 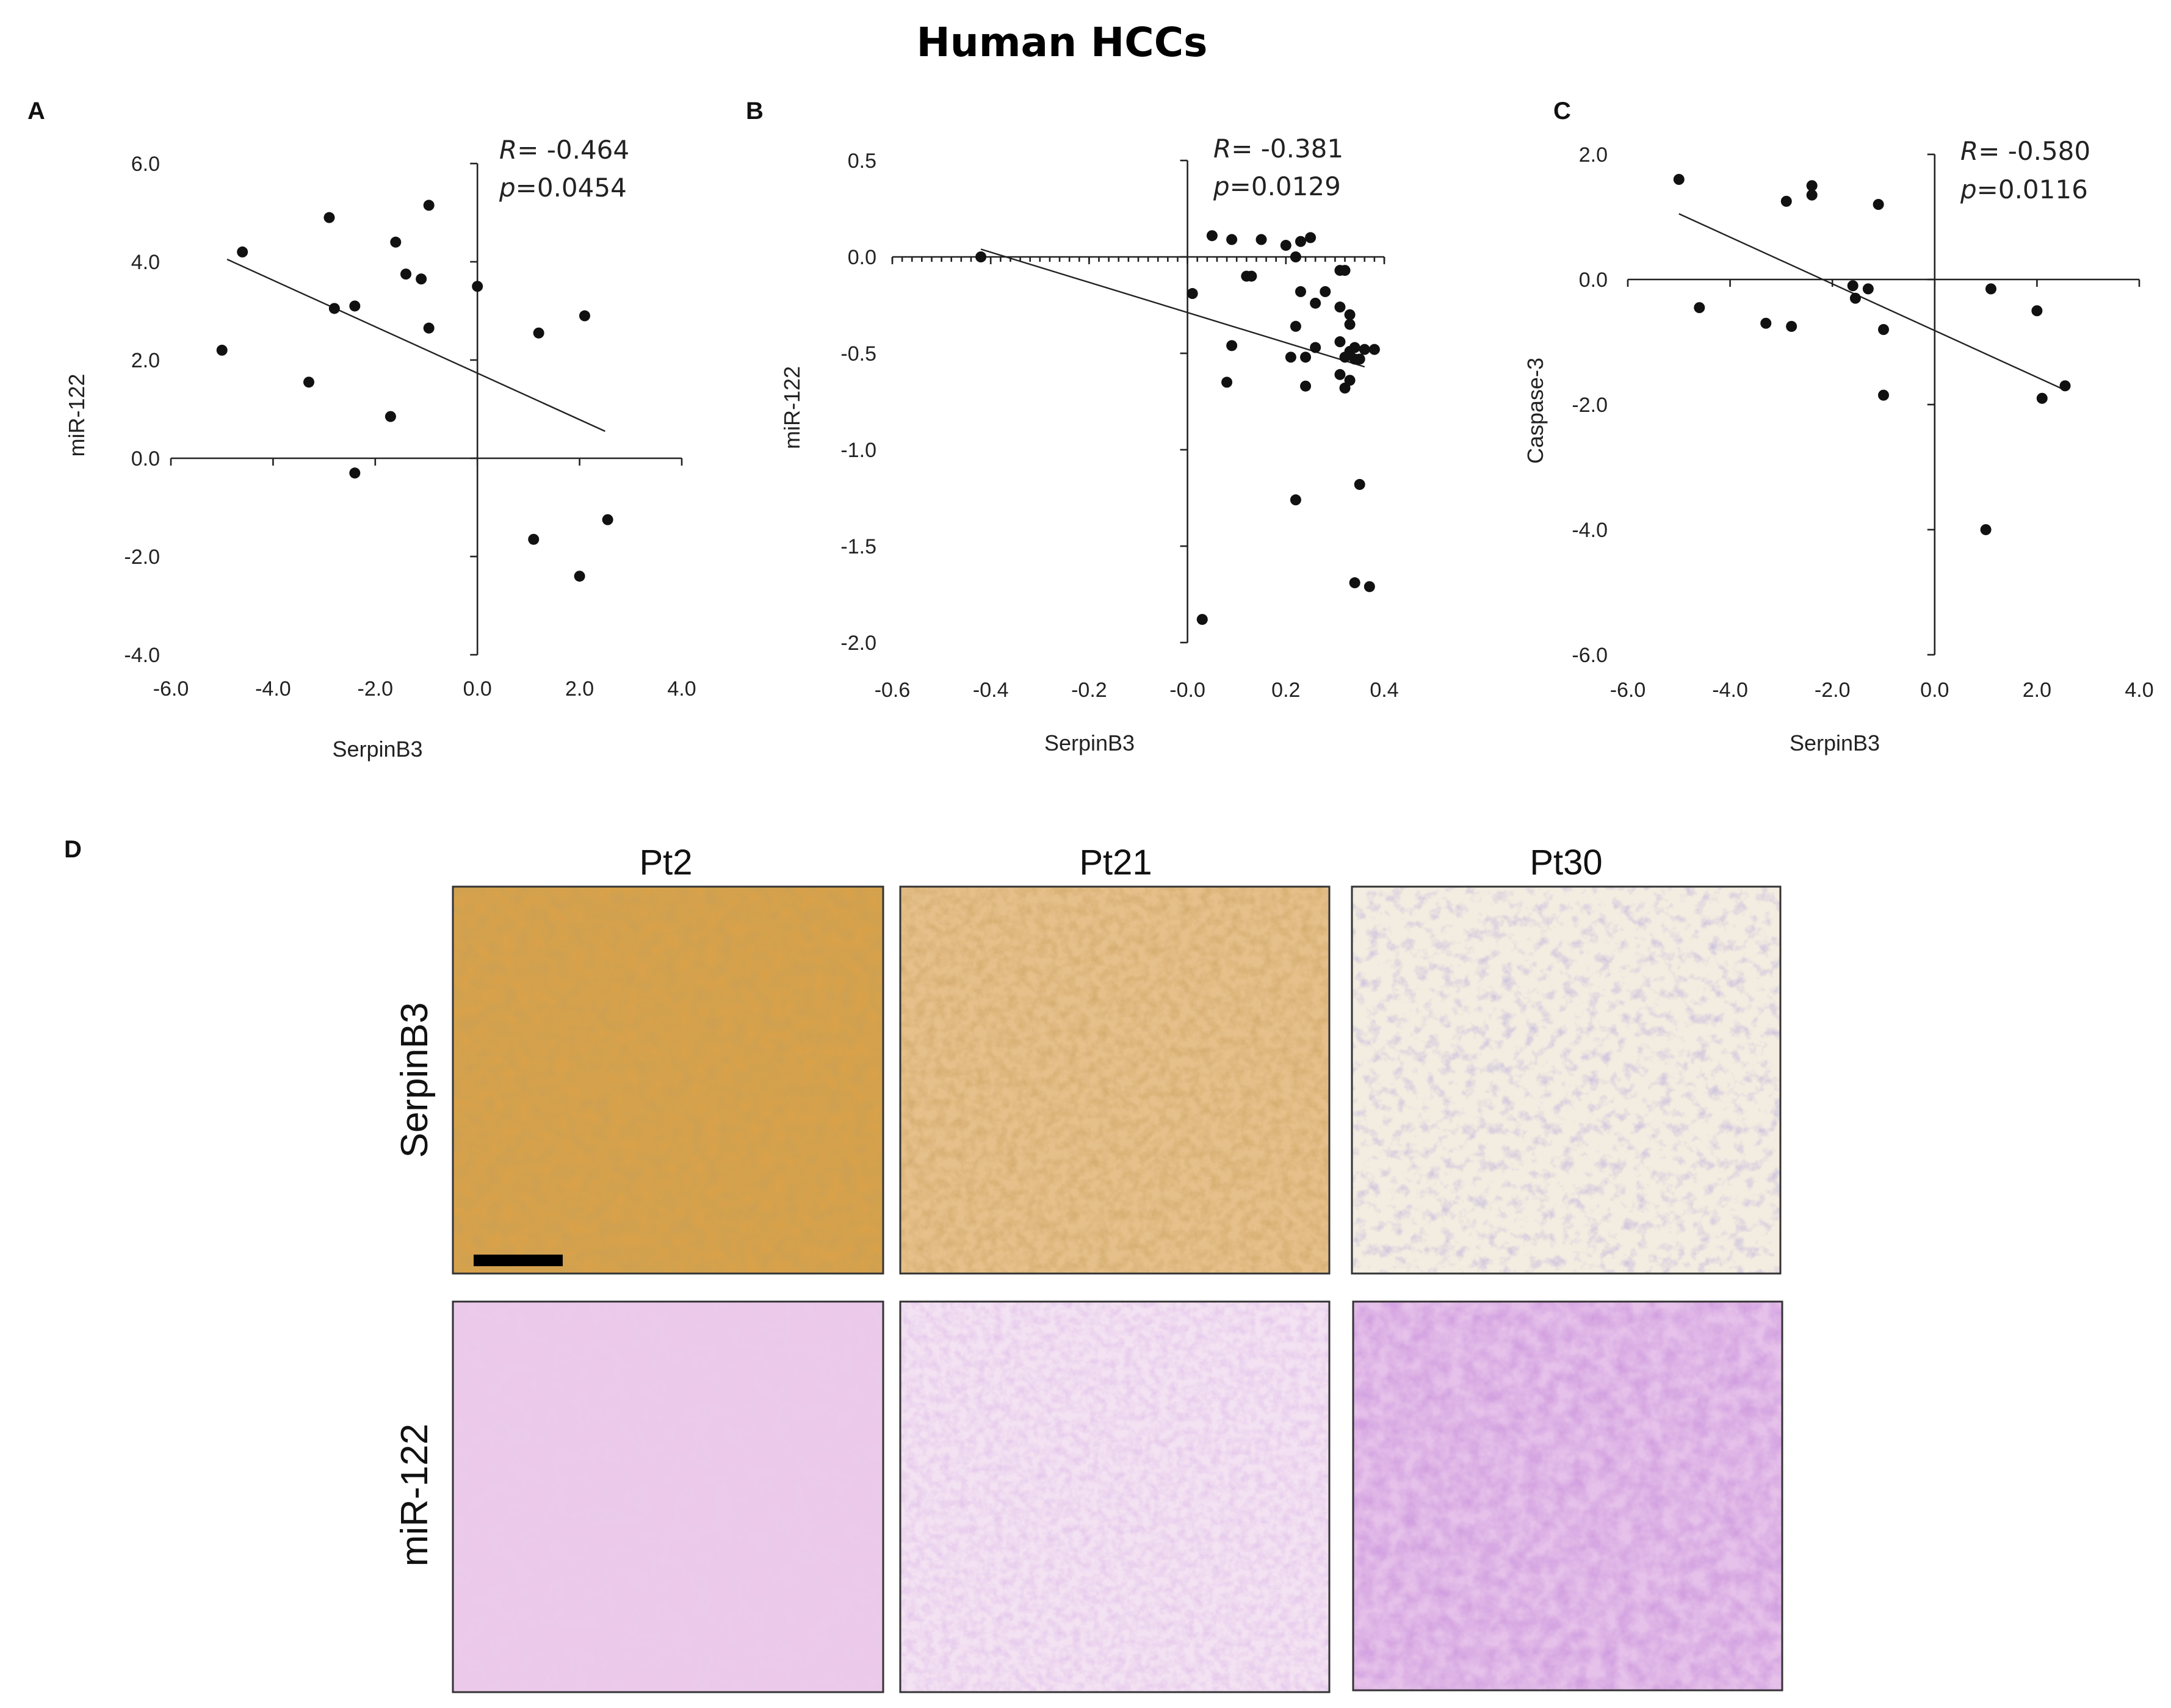 I want to click on correlation-r: R= -0.464, so click(x=564, y=150).